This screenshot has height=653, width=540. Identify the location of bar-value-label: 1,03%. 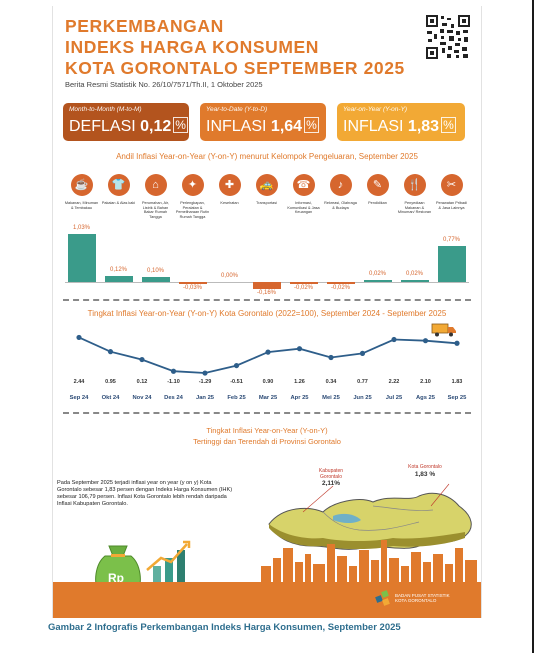
(81, 228).